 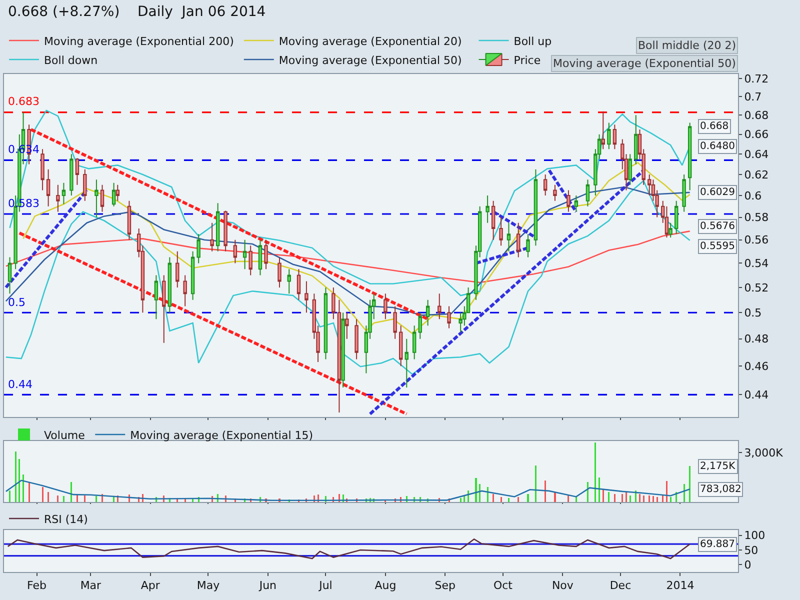 What do you see at coordinates (137, 12) in the screenshot?
I see `chart-title: 0.668 (+8.27%) Daily Jan 06 2014` at bounding box center [137, 12].